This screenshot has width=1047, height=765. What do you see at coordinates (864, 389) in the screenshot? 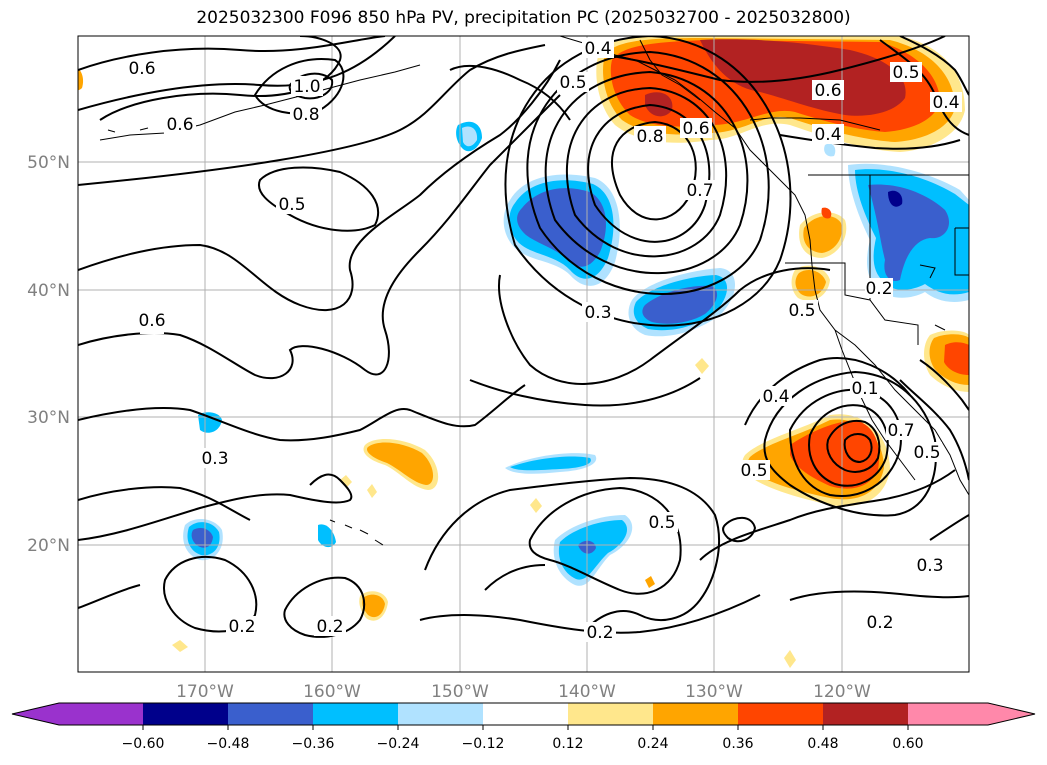
I see `contour-label: 0.1` at bounding box center [864, 389].